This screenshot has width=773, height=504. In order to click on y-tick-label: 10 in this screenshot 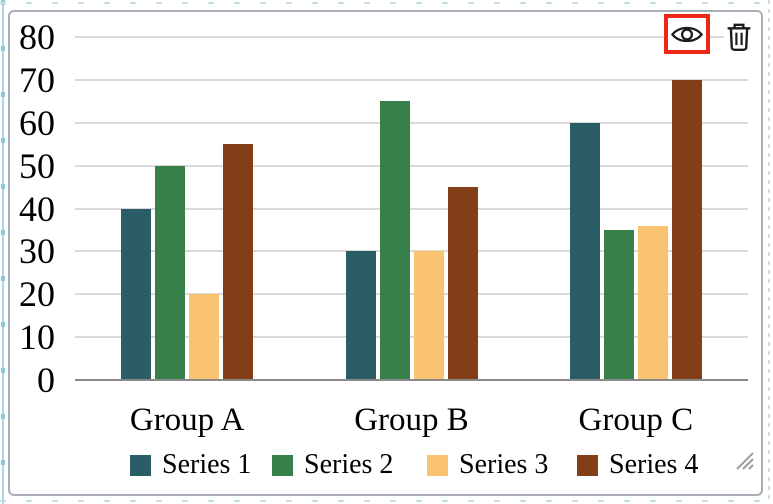, I will do `click(37, 337)`.